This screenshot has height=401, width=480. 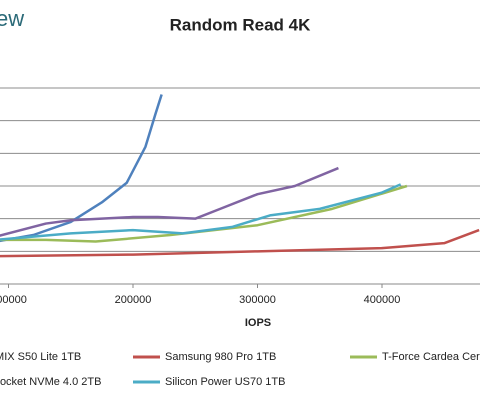 I want to click on logo: ew, so click(x=12, y=18).